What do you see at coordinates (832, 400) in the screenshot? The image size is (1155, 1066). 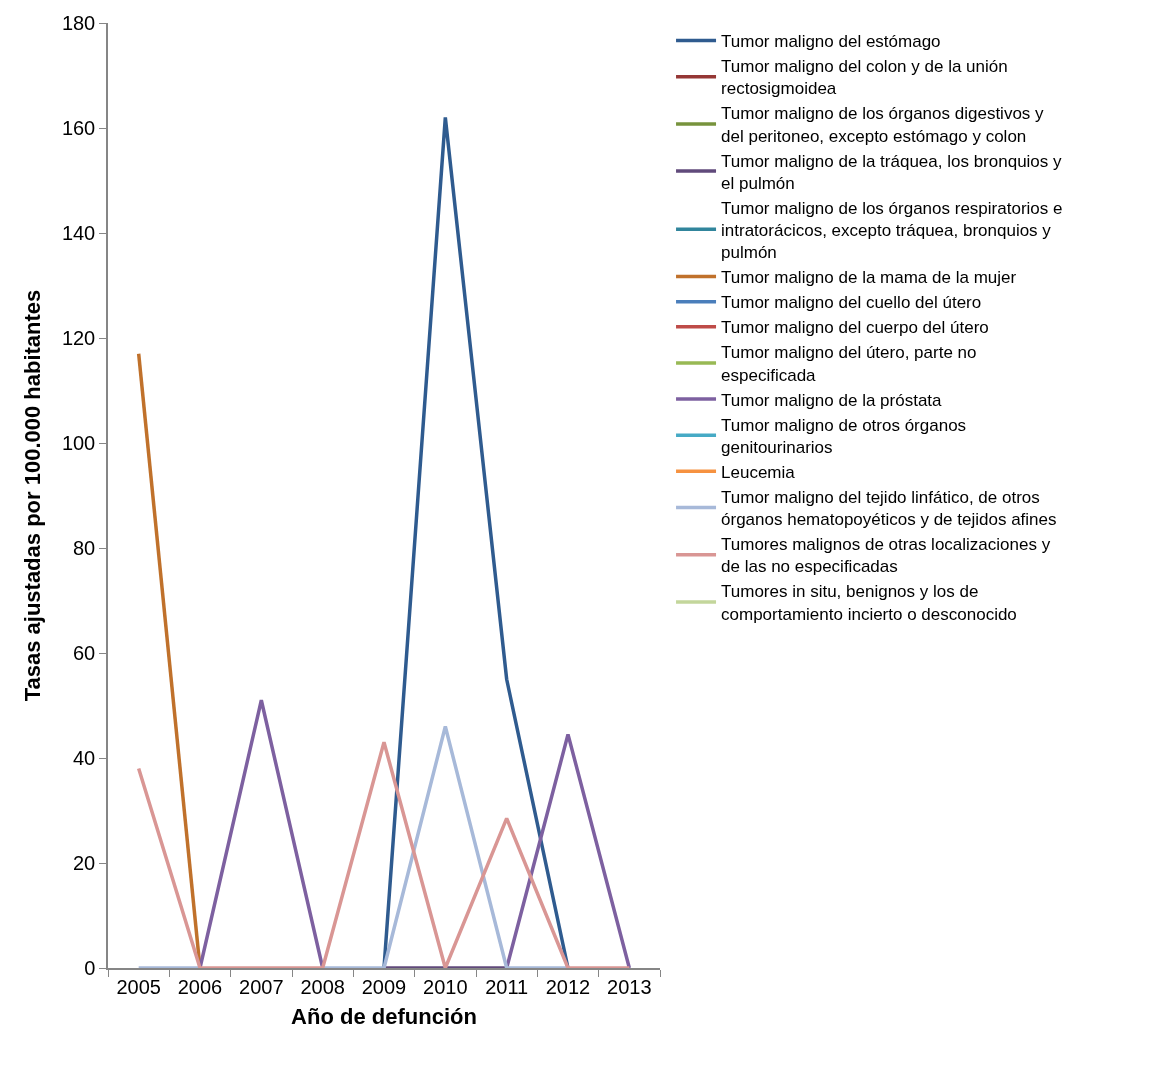 I see `legend-label: Tumor maligno de la próstata` at bounding box center [832, 400].